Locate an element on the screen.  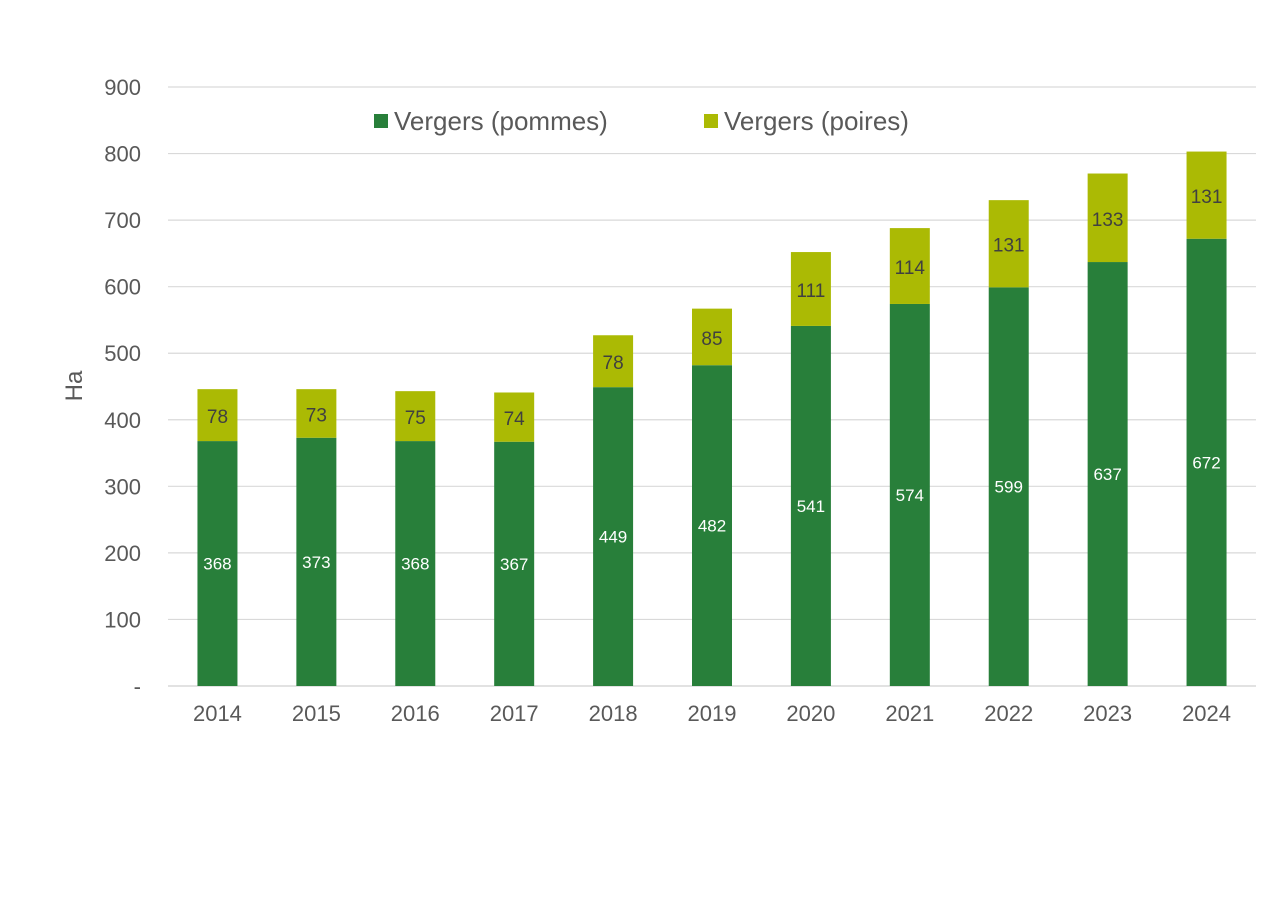
bar-poires-2016 is located at coordinates (415, 416).